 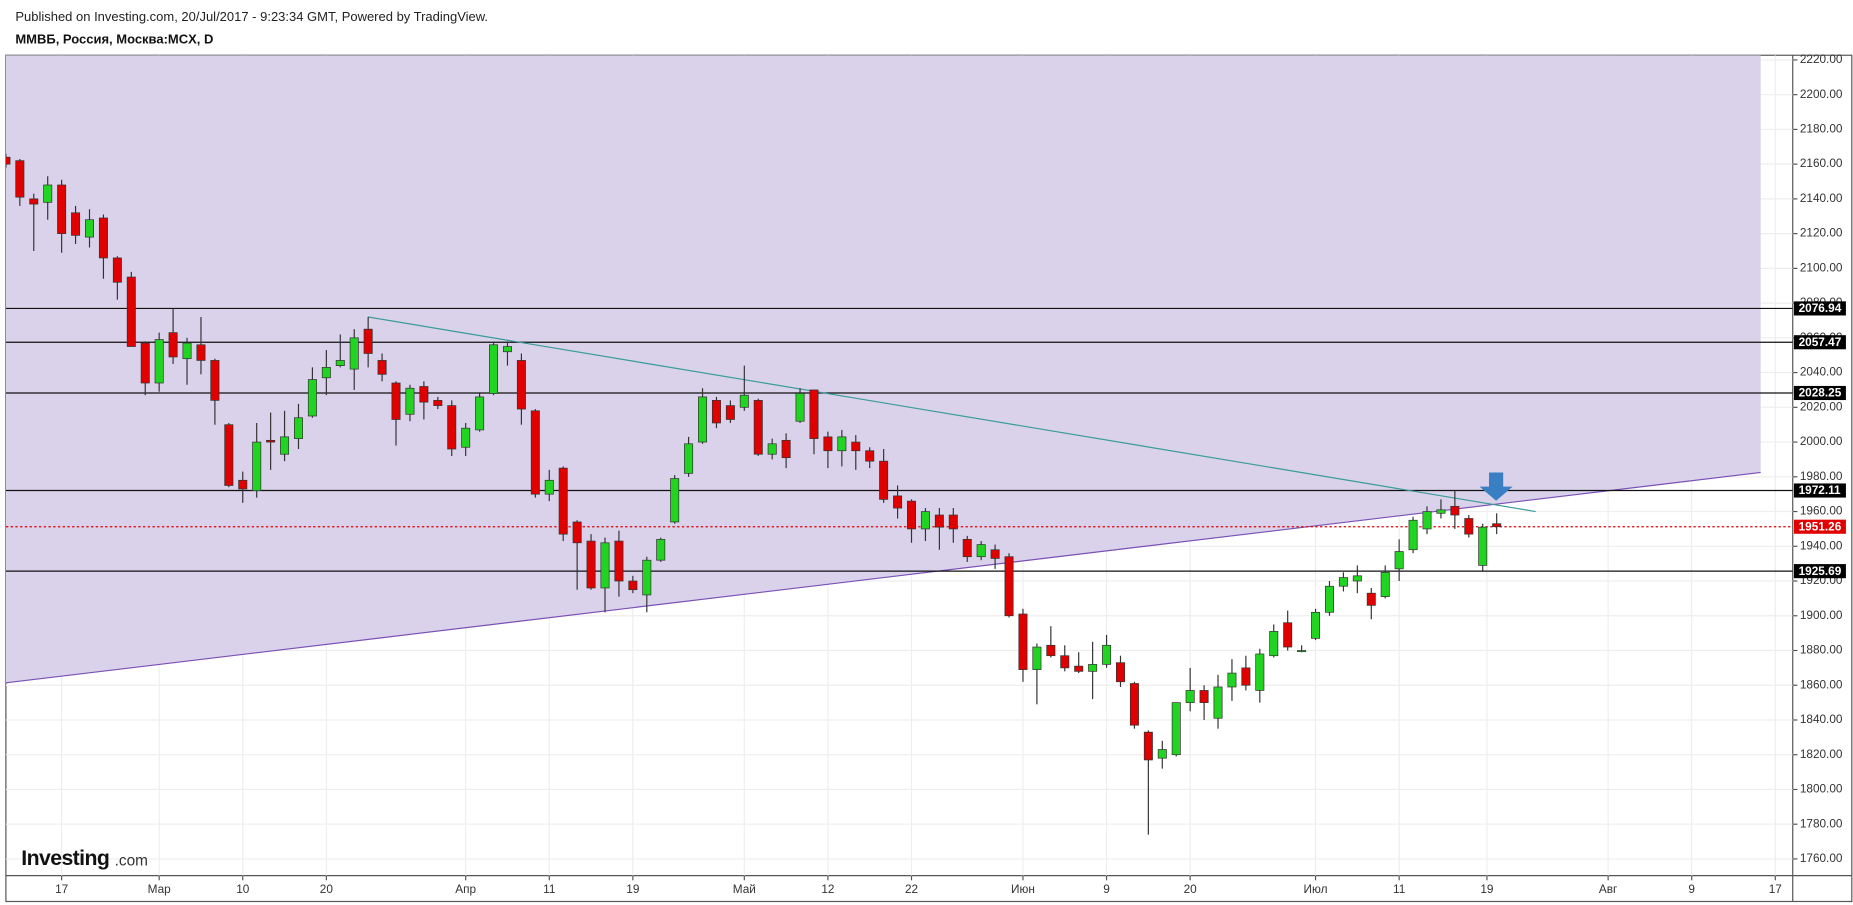 What do you see at coordinates (160, 889) in the screenshot?
I see `x-tick-label: Мар` at bounding box center [160, 889].